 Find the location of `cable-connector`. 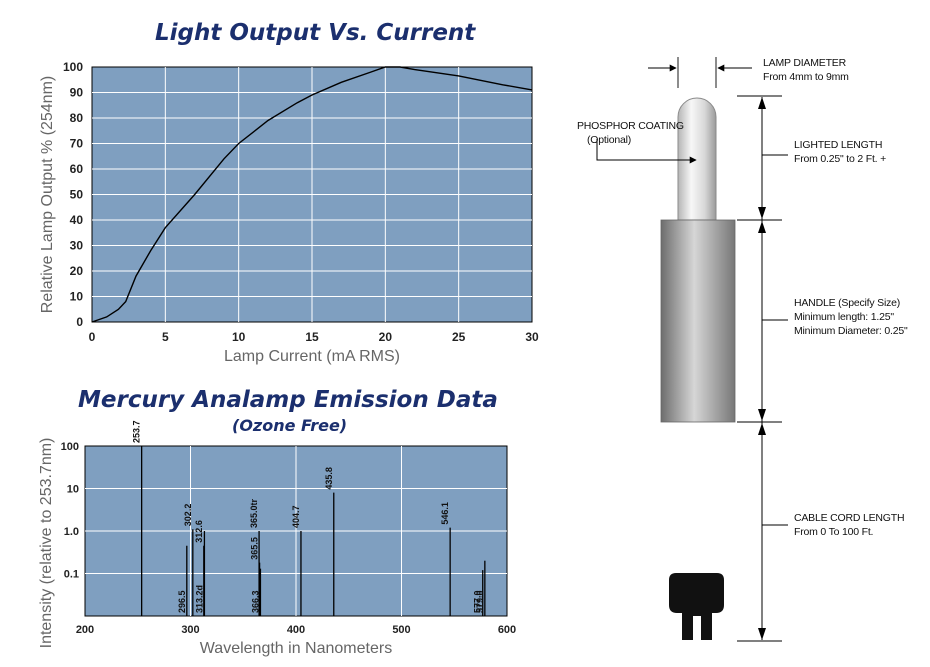

cable-connector is located at coordinates (696, 606).